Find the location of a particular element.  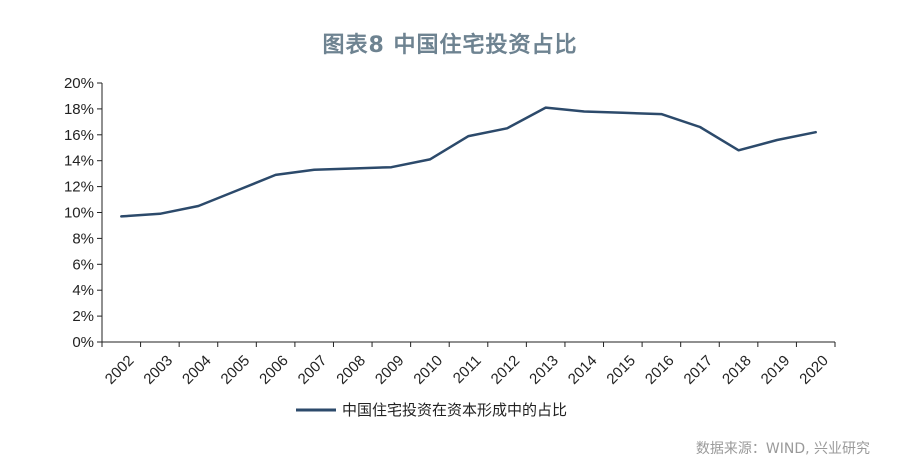

y-tick-label: 2% is located at coordinates (83, 316).